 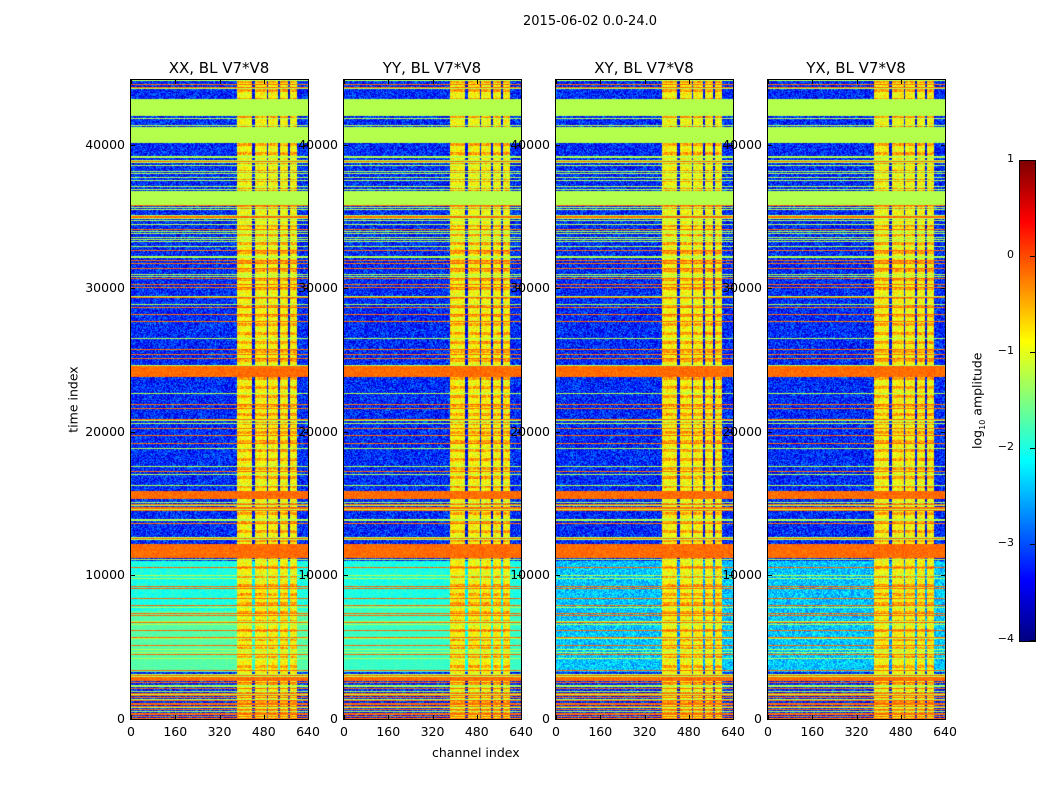 What do you see at coordinates (644, 68) in the screenshot?
I see `panel-title: XY, BL V7*V8` at bounding box center [644, 68].